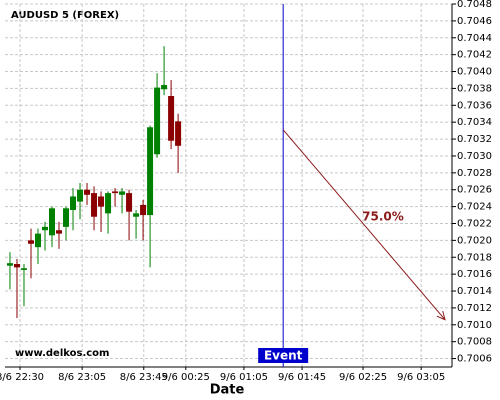 The height and width of the screenshot is (400, 500). Describe the element at coordinates (474, 156) in the screenshot. I see `y-tick-label: 0.7030` at that location.